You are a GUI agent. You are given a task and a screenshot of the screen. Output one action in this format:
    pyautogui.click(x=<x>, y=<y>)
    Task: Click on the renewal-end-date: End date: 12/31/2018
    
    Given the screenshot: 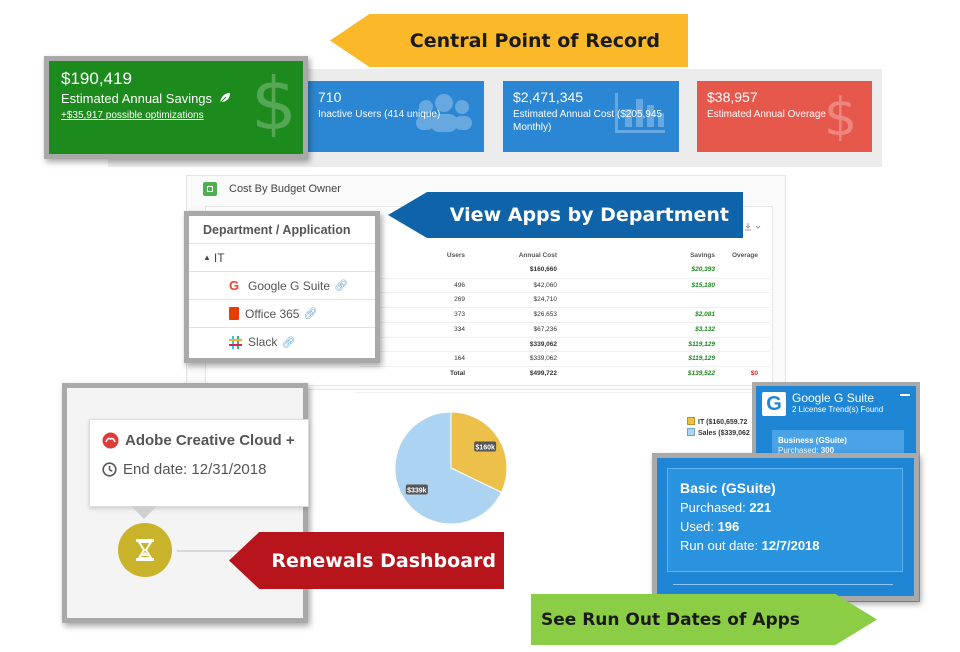 What is the action you would take?
    pyautogui.click(x=195, y=469)
    